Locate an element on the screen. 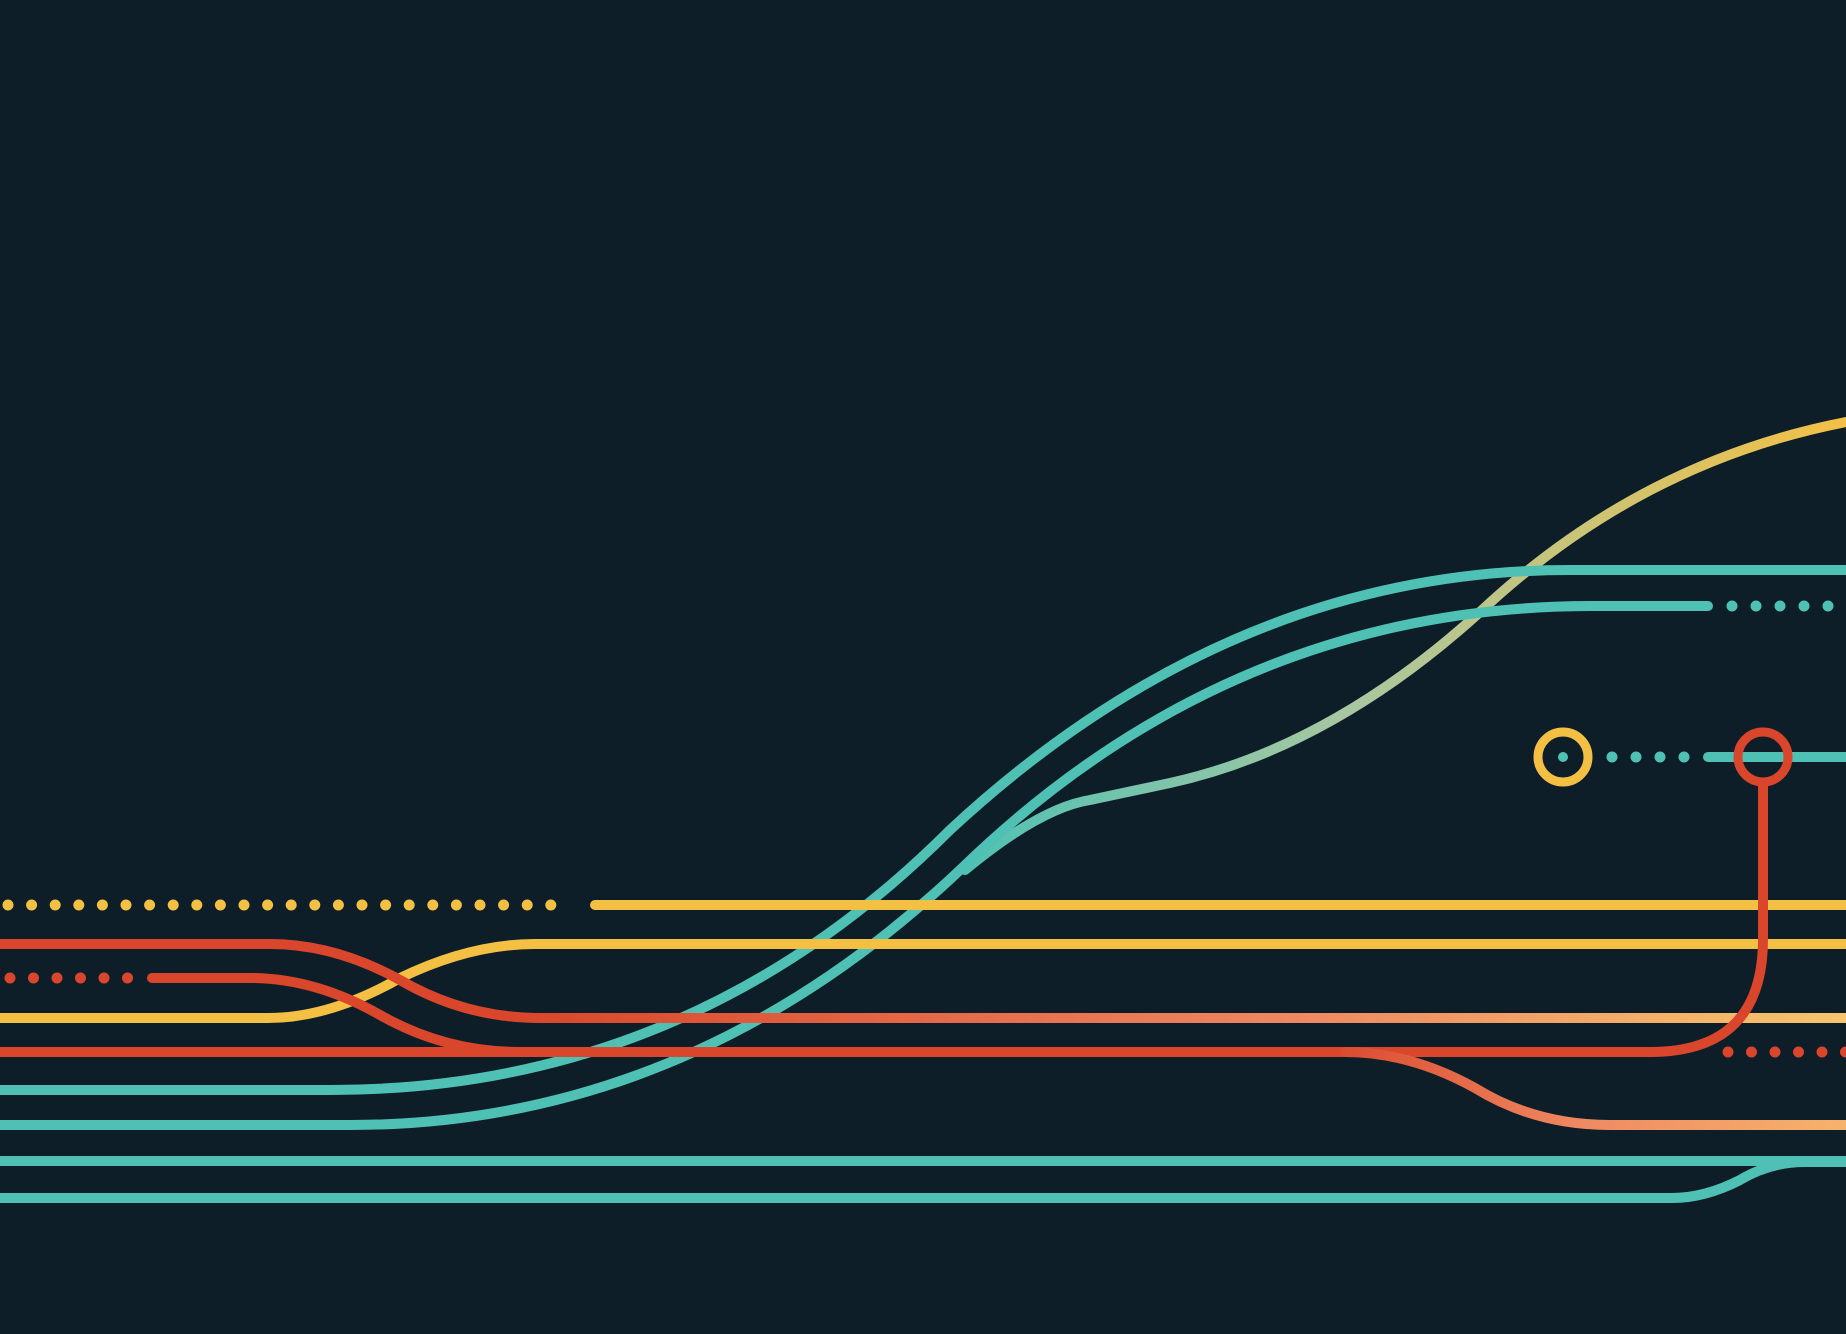 The image size is (1846, 1334). yellow-ring-icon is located at coordinates (1563, 757).